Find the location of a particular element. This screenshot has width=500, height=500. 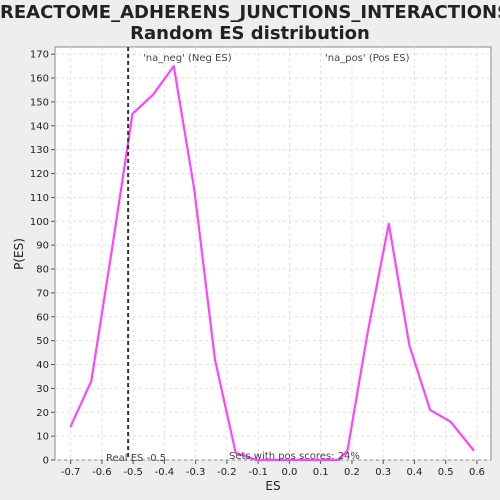

y-tick-label: 50 is located at coordinates (42, 341).